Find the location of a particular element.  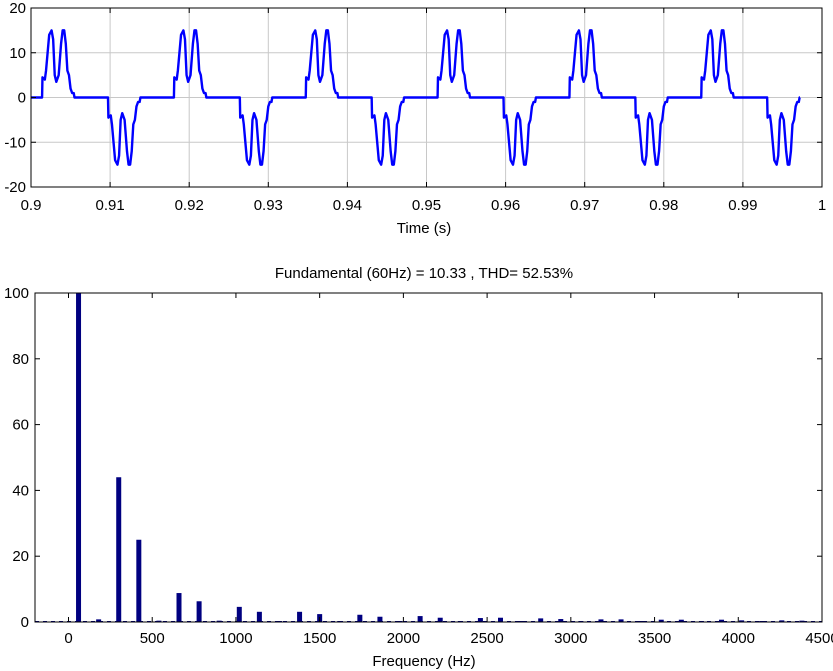

spectrum-x-tick-label: 3000 is located at coordinates (570, 638).